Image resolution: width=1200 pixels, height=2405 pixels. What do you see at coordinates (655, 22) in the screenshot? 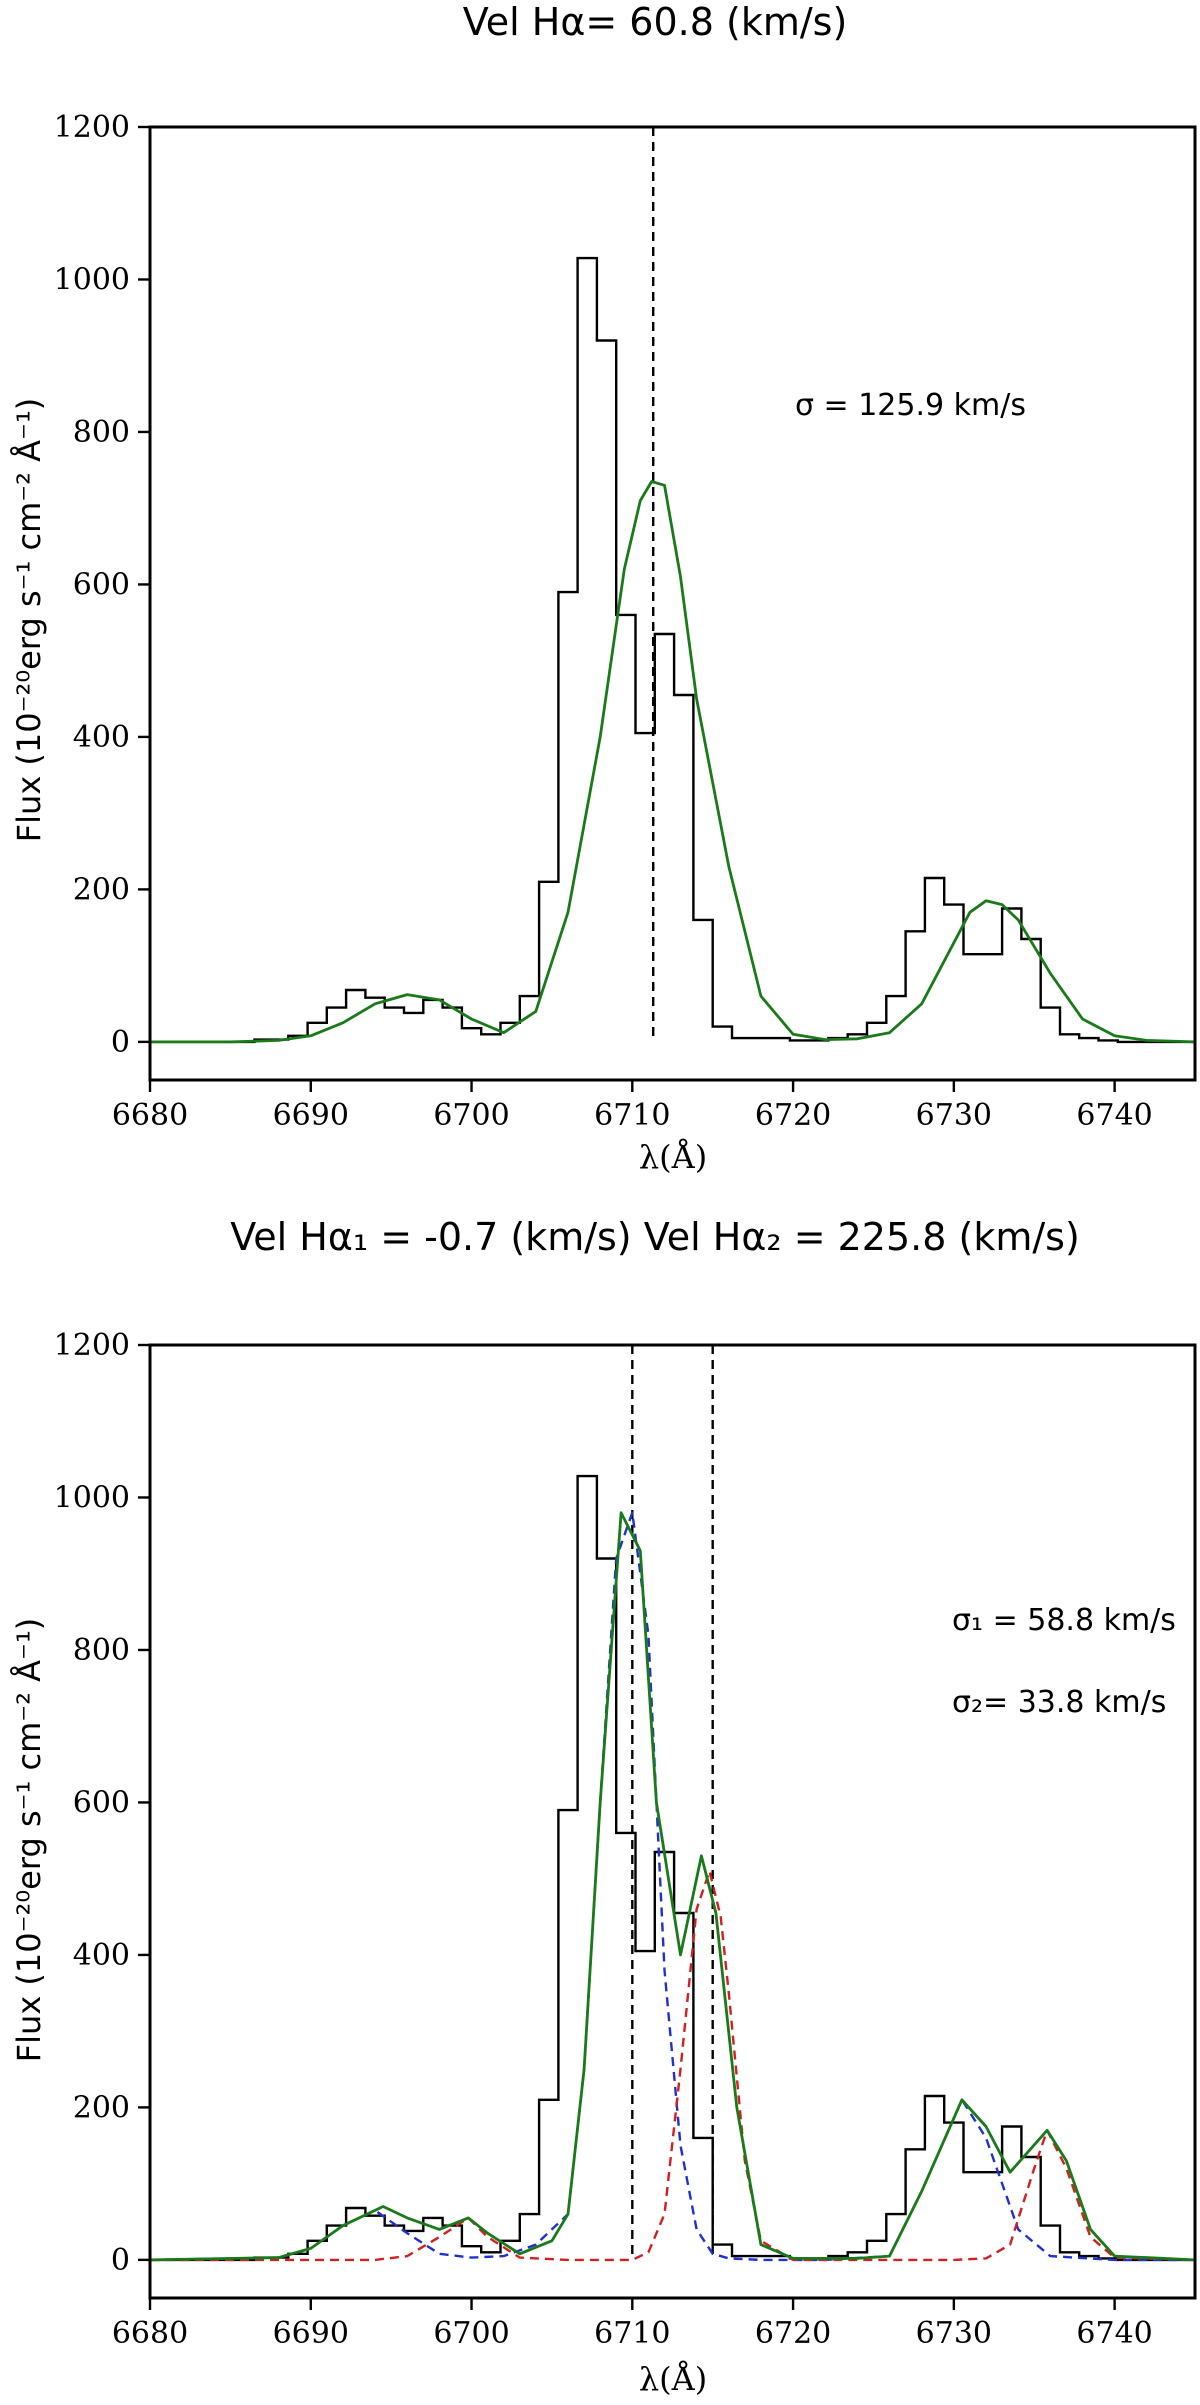
I see `panel-title: Vel Hα= 60.8 (km/s)` at bounding box center [655, 22].